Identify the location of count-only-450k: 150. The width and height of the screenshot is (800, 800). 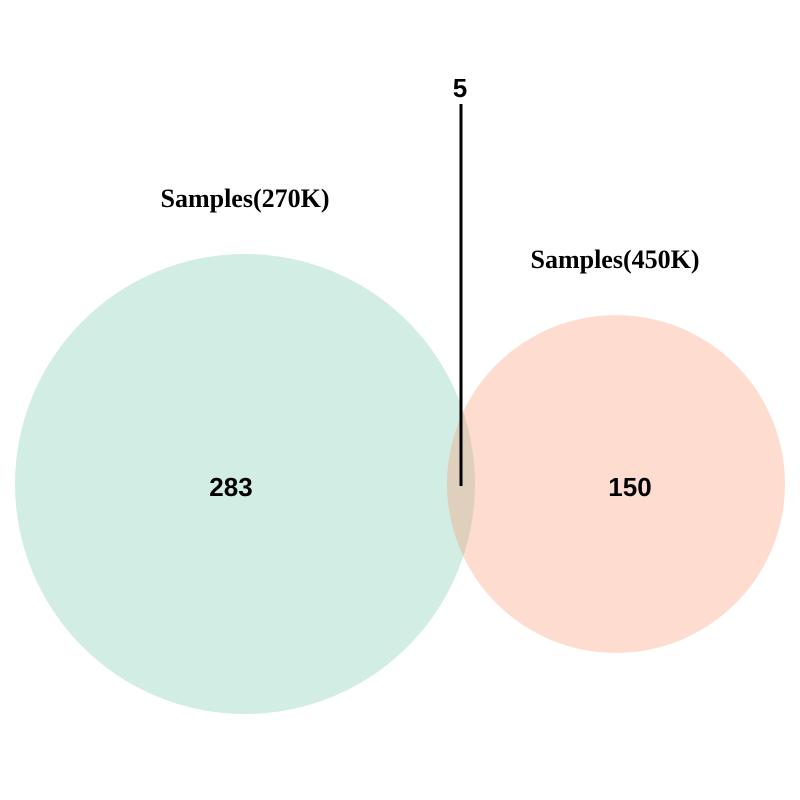
(629, 487).